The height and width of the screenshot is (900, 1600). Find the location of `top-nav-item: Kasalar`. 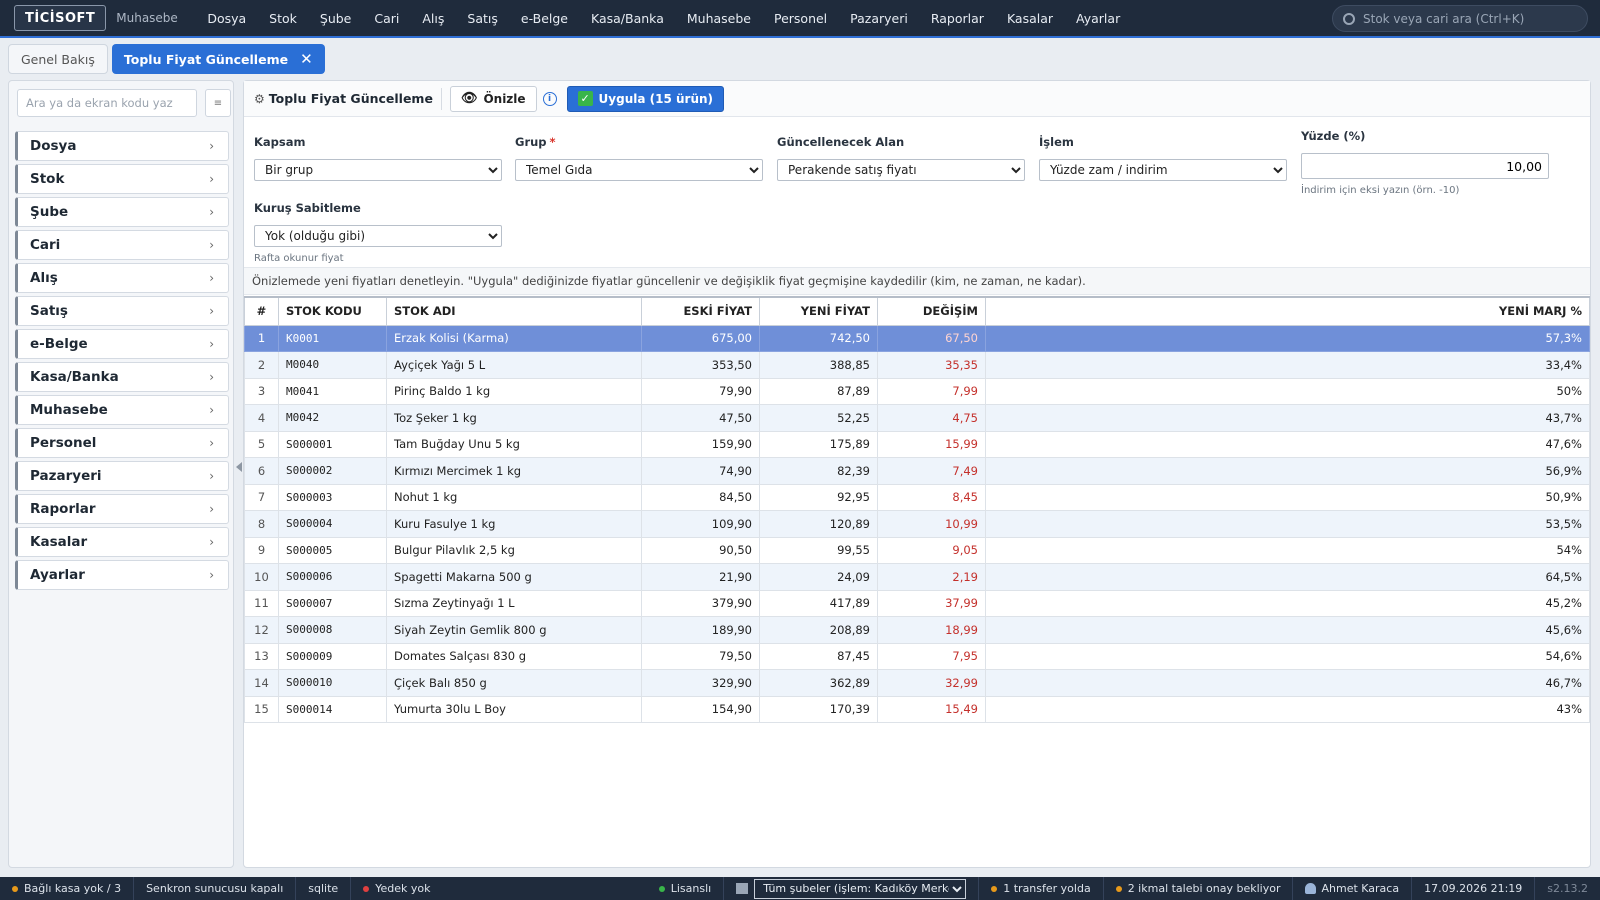

top-nav-item: Kasalar is located at coordinates (1030, 18).